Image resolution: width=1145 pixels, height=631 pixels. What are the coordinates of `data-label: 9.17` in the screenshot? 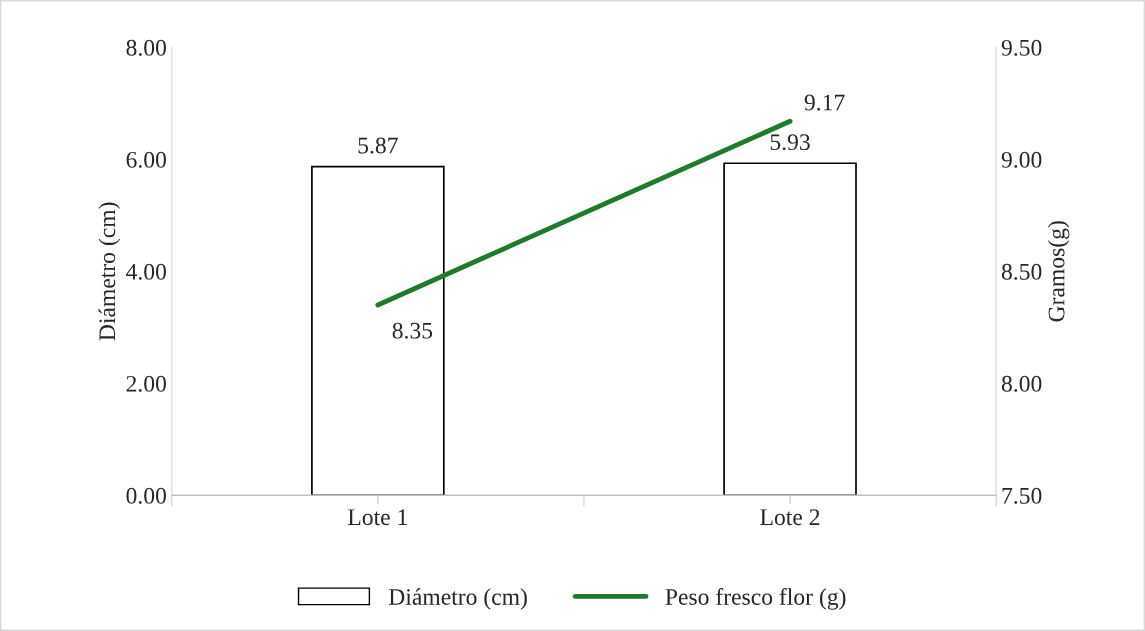 It's located at (824, 102).